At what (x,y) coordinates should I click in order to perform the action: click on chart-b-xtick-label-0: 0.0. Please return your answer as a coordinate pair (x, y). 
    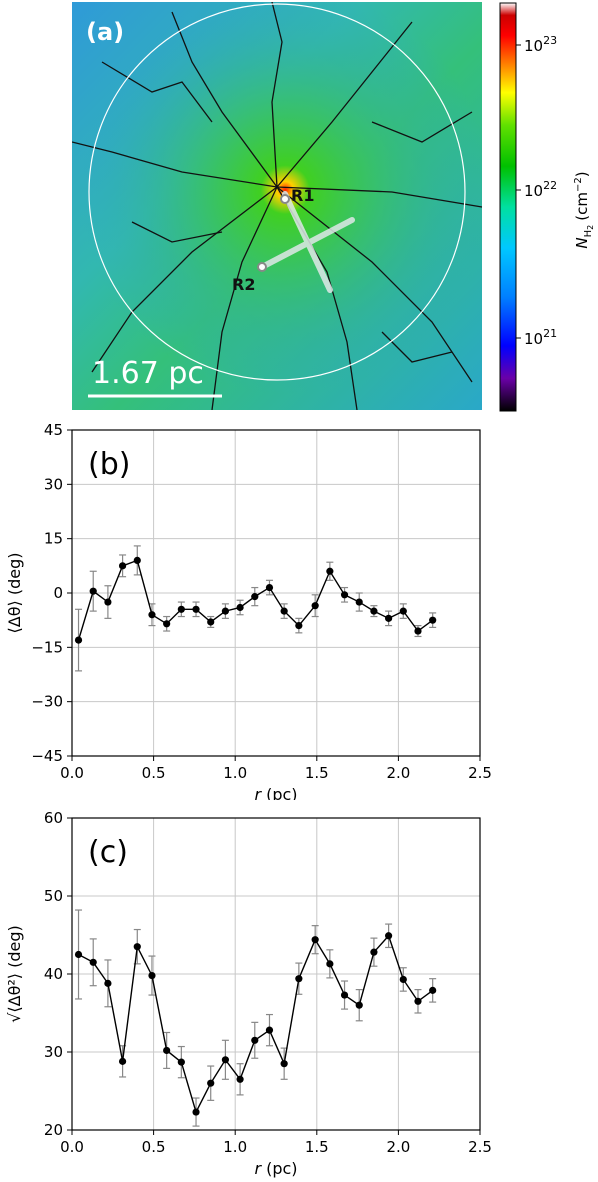
    Looking at the image, I should click on (72, 773).